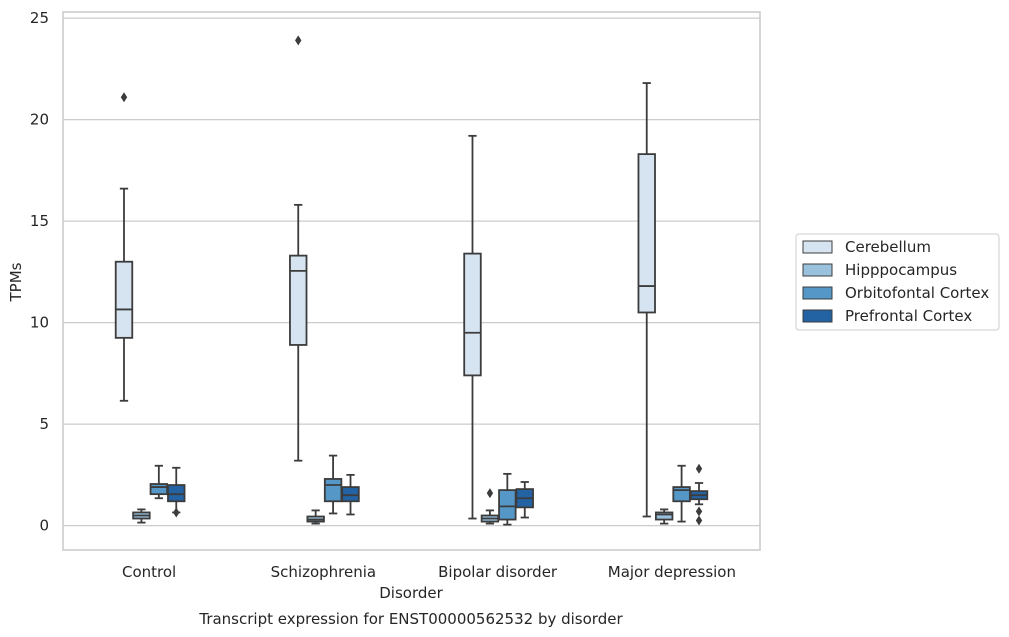  Describe the element at coordinates (917, 293) in the screenshot. I see `legend-label: Orbitofontal Cortex` at that location.